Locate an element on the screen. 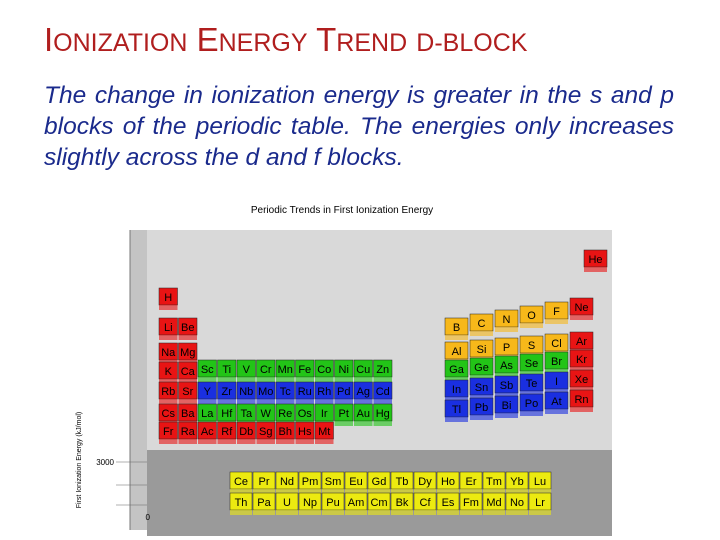  element-sm-side is located at coordinates (333, 491).